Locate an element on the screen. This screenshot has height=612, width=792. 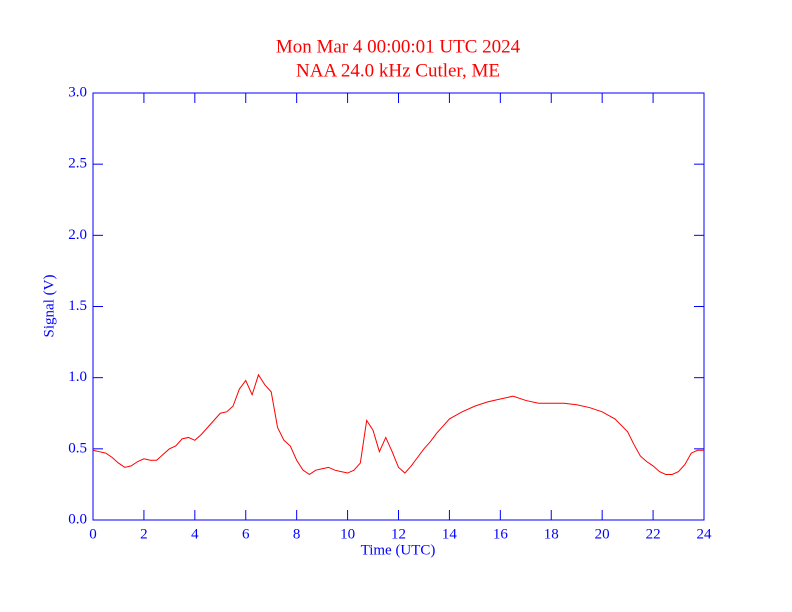
x-tick-label: 22 is located at coordinates (653, 534).